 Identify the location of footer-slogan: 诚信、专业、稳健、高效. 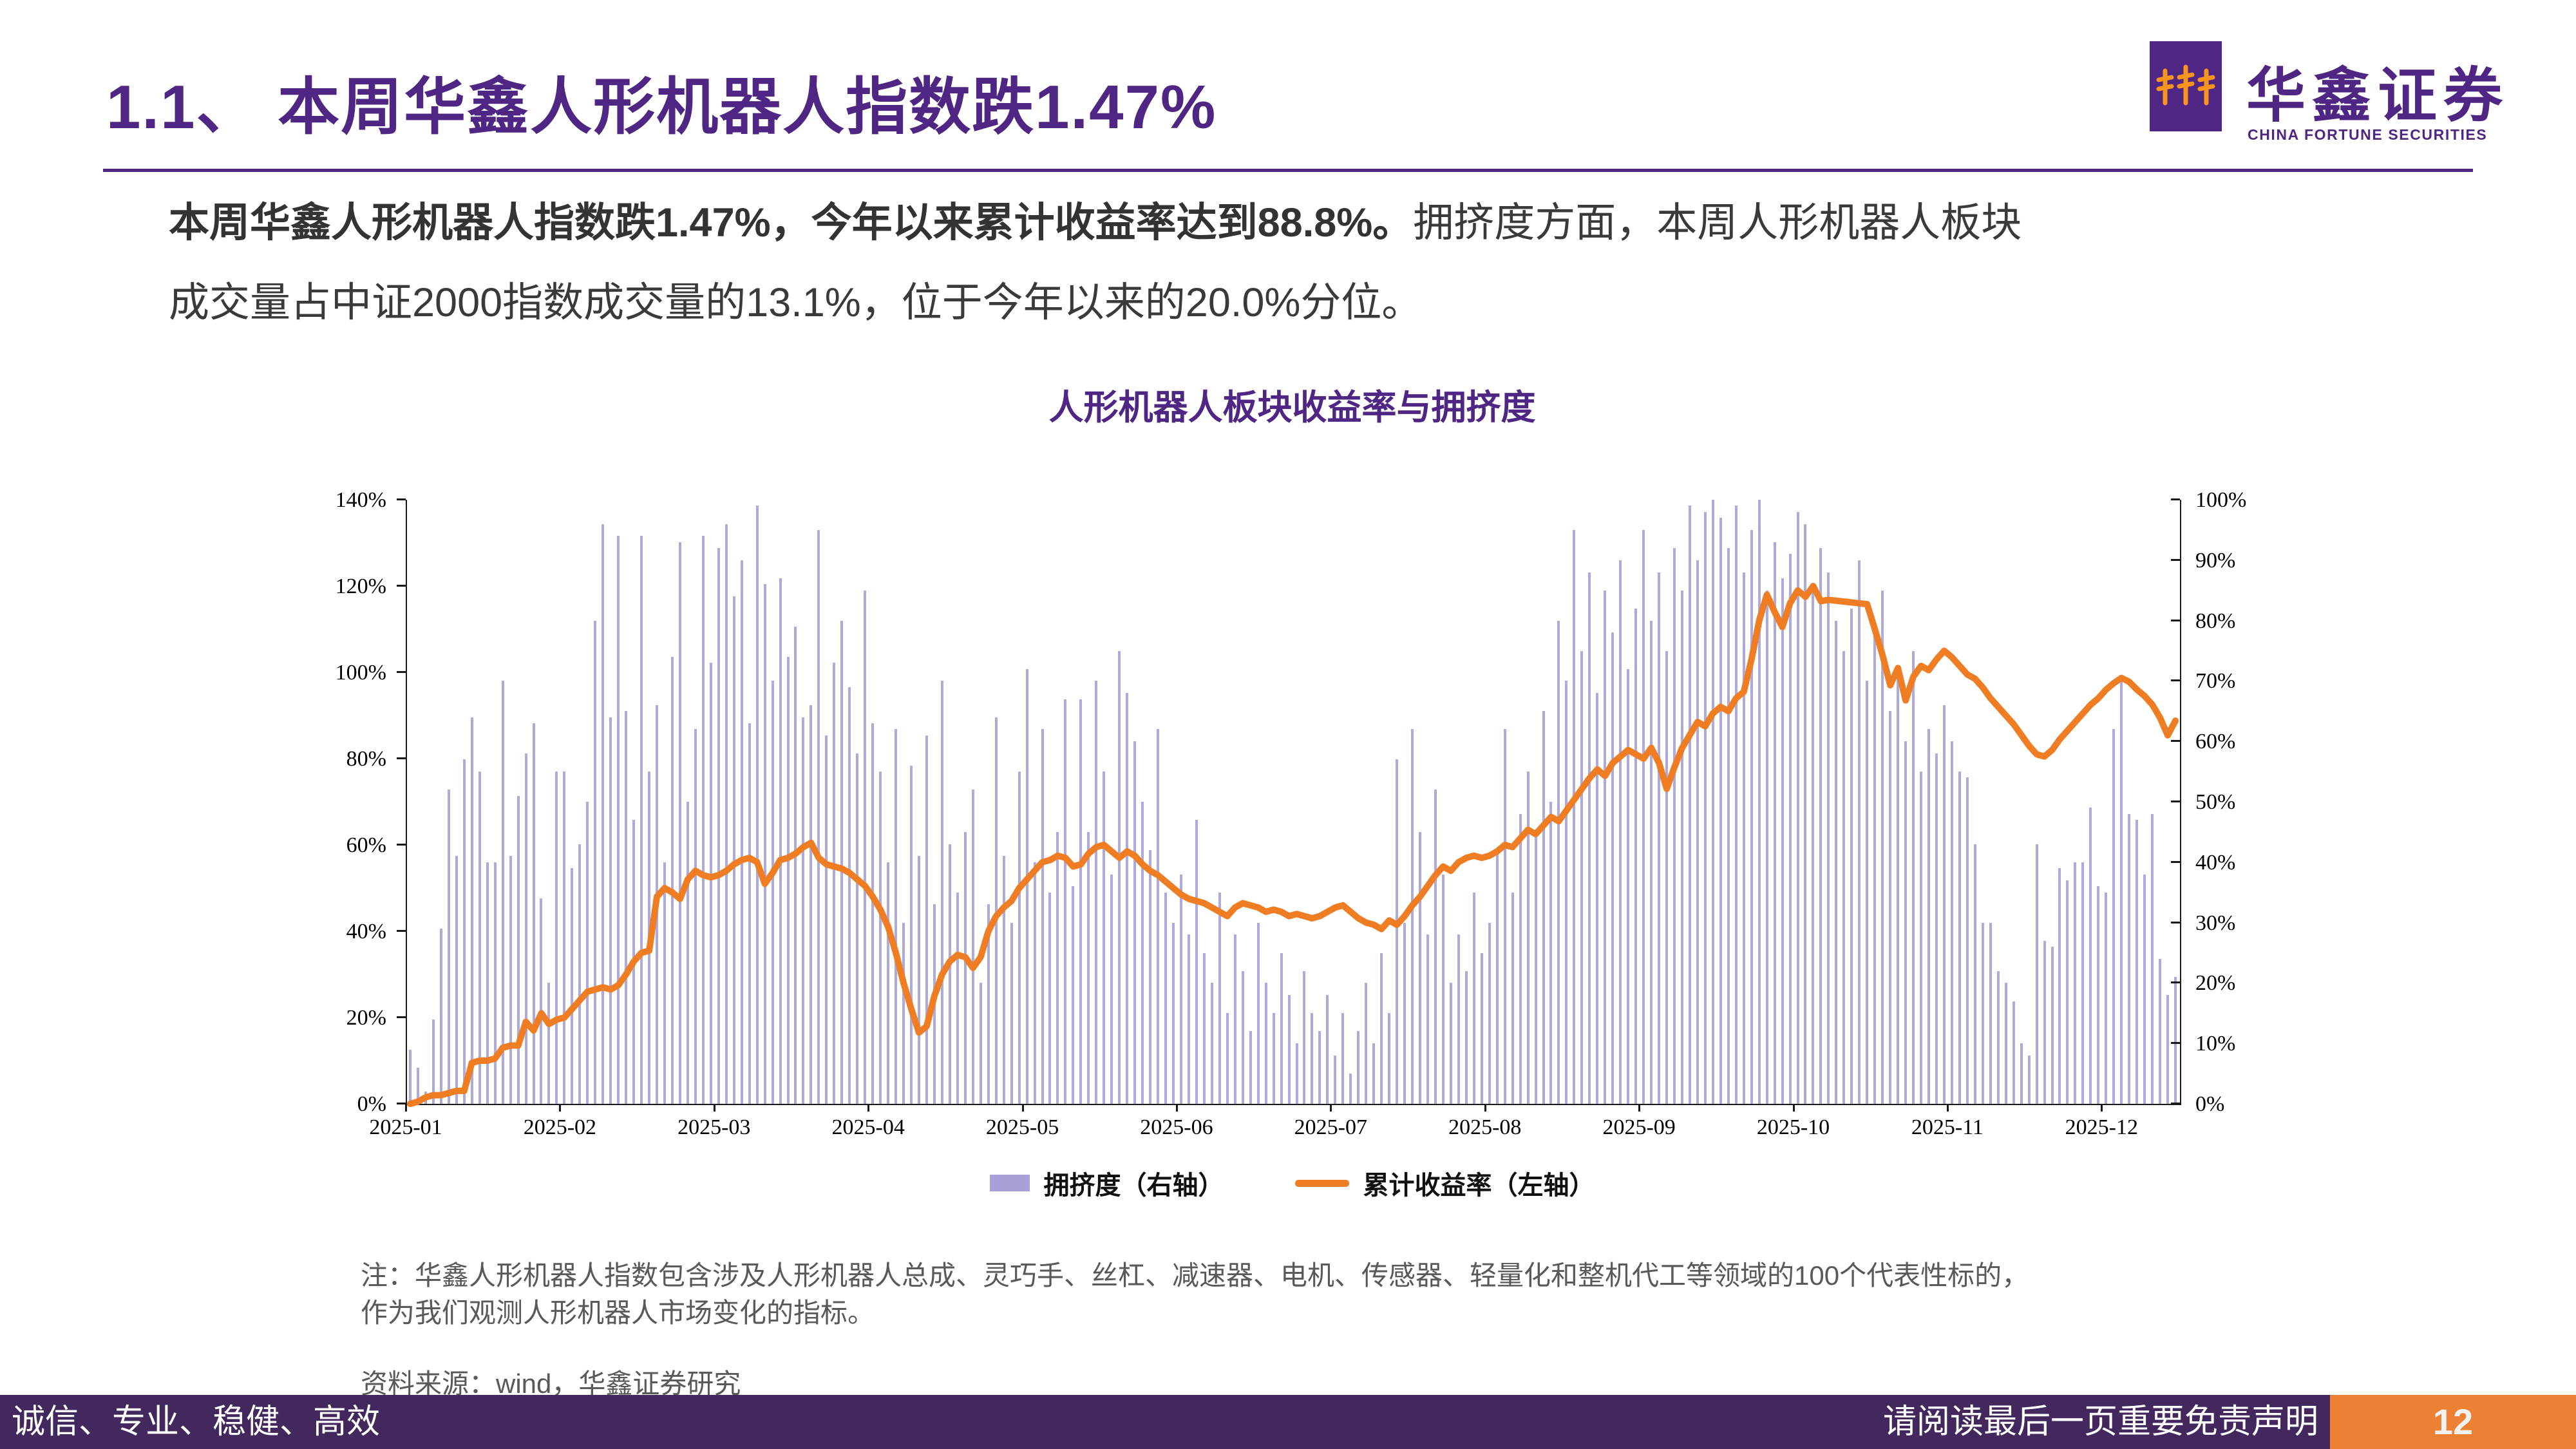
(197, 1422).